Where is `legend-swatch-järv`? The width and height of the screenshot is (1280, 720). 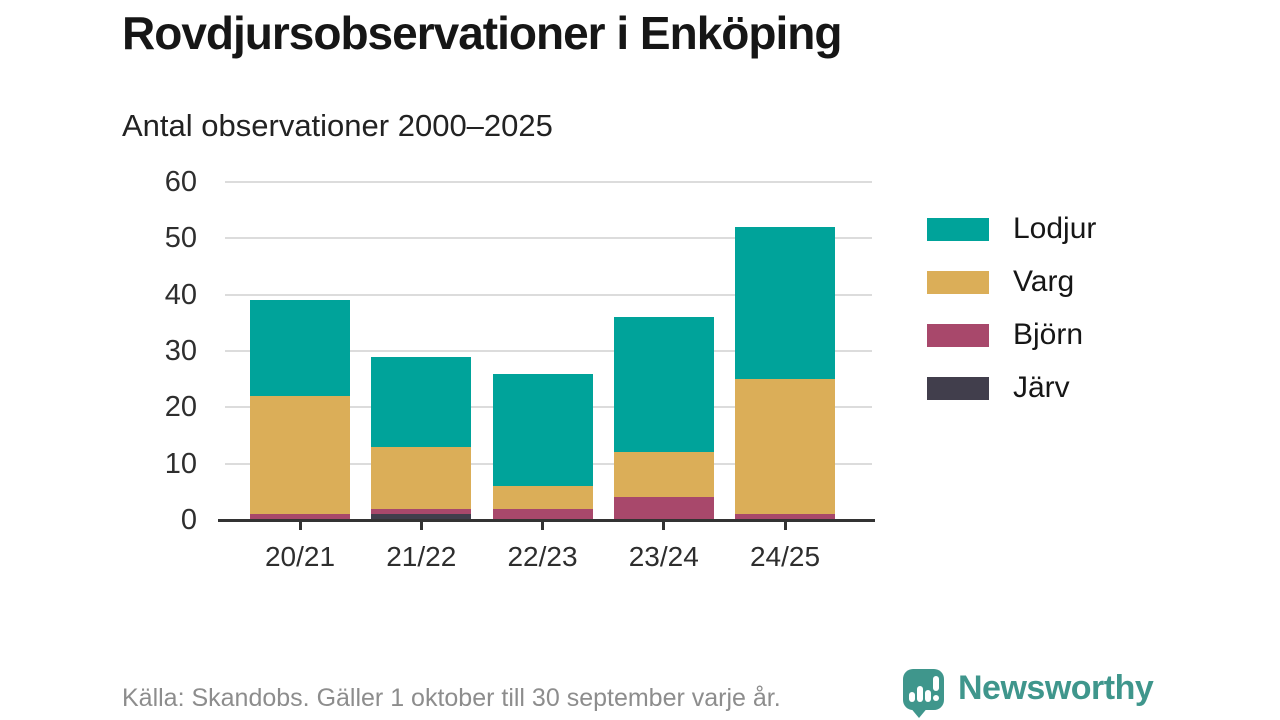 legend-swatch-järv is located at coordinates (958, 388).